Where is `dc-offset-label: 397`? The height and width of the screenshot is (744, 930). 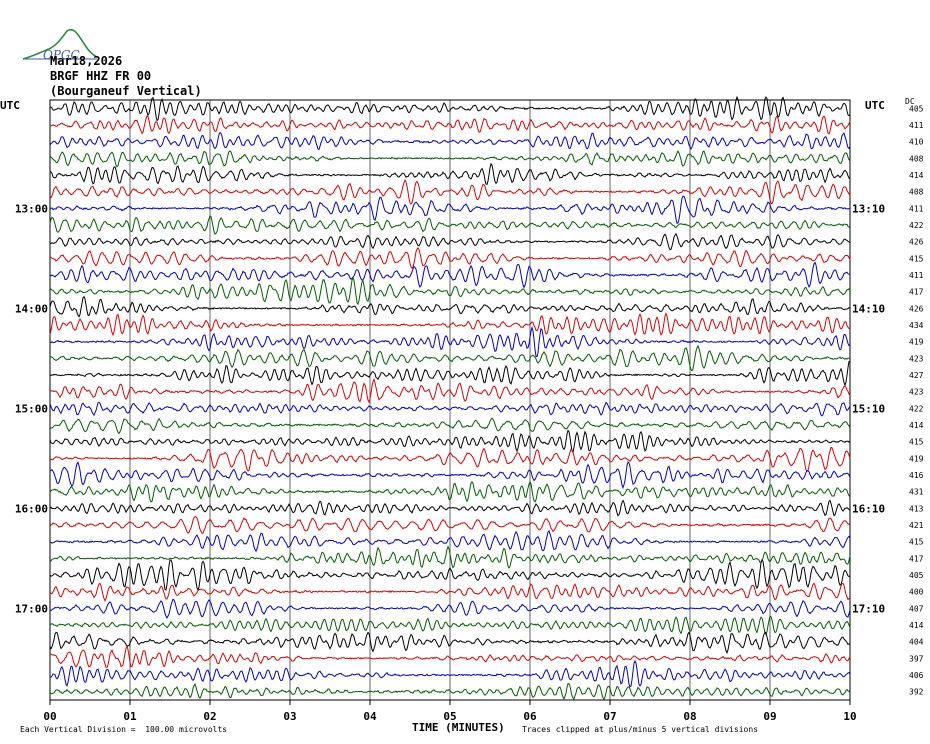 dc-offset-label: 397 is located at coordinates (916, 658).